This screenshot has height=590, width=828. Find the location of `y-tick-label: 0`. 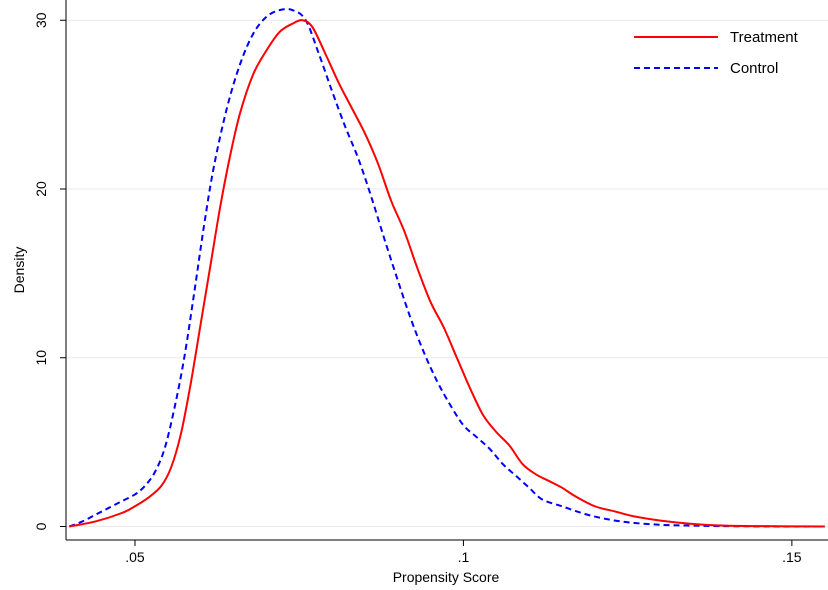

y-tick-label: 0 is located at coordinates (41, 526).